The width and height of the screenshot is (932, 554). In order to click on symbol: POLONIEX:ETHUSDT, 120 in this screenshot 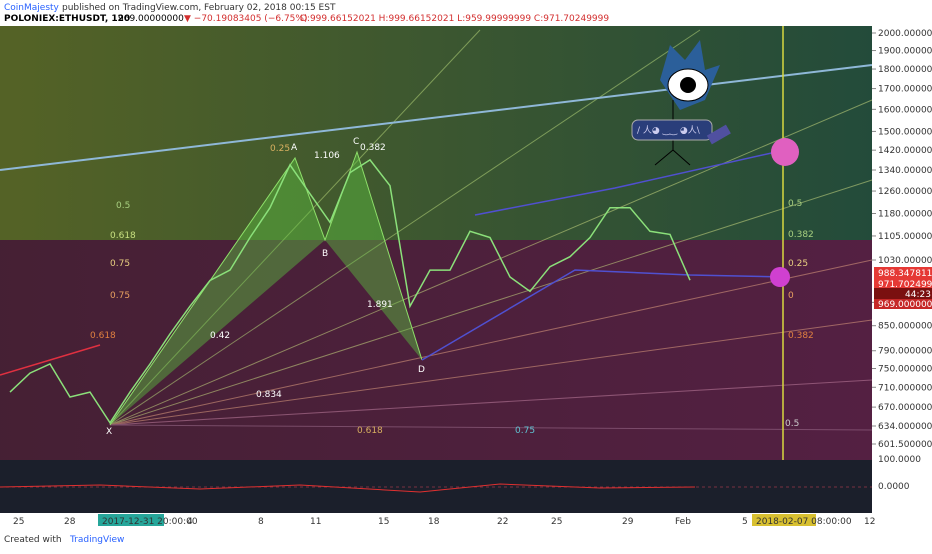, I will do `click(67, 19)`.